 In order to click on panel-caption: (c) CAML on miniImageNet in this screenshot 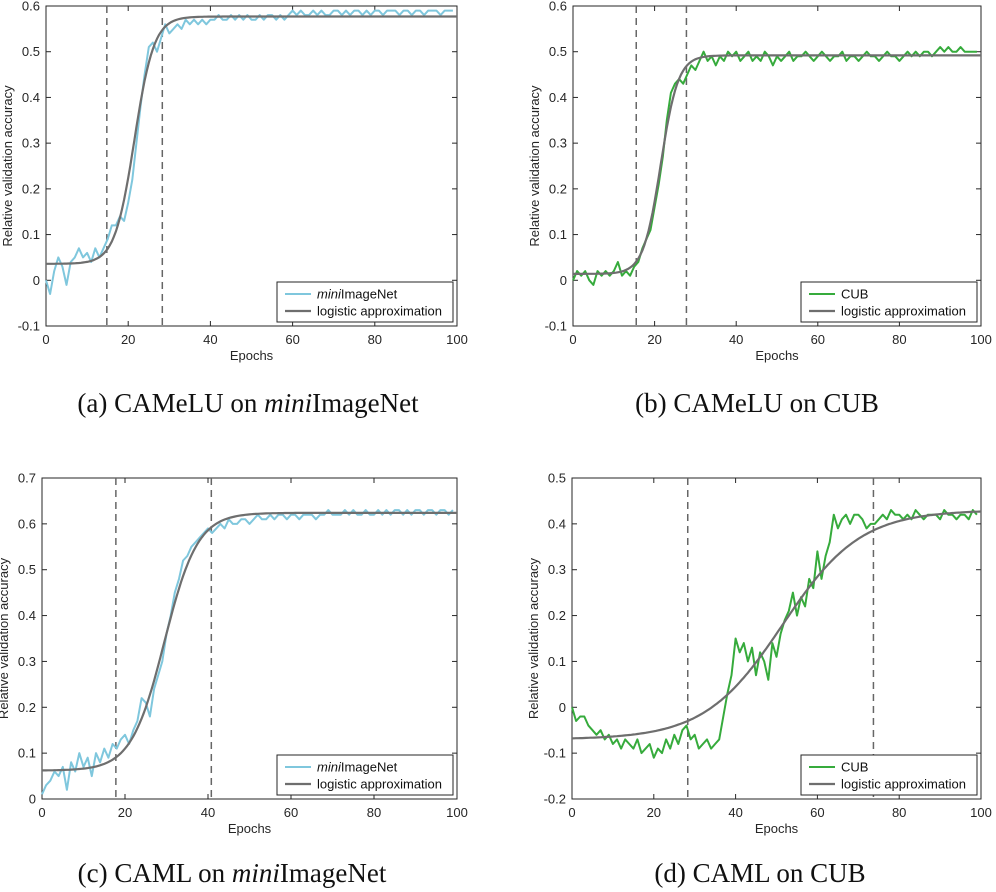, I will do `click(232, 873)`.